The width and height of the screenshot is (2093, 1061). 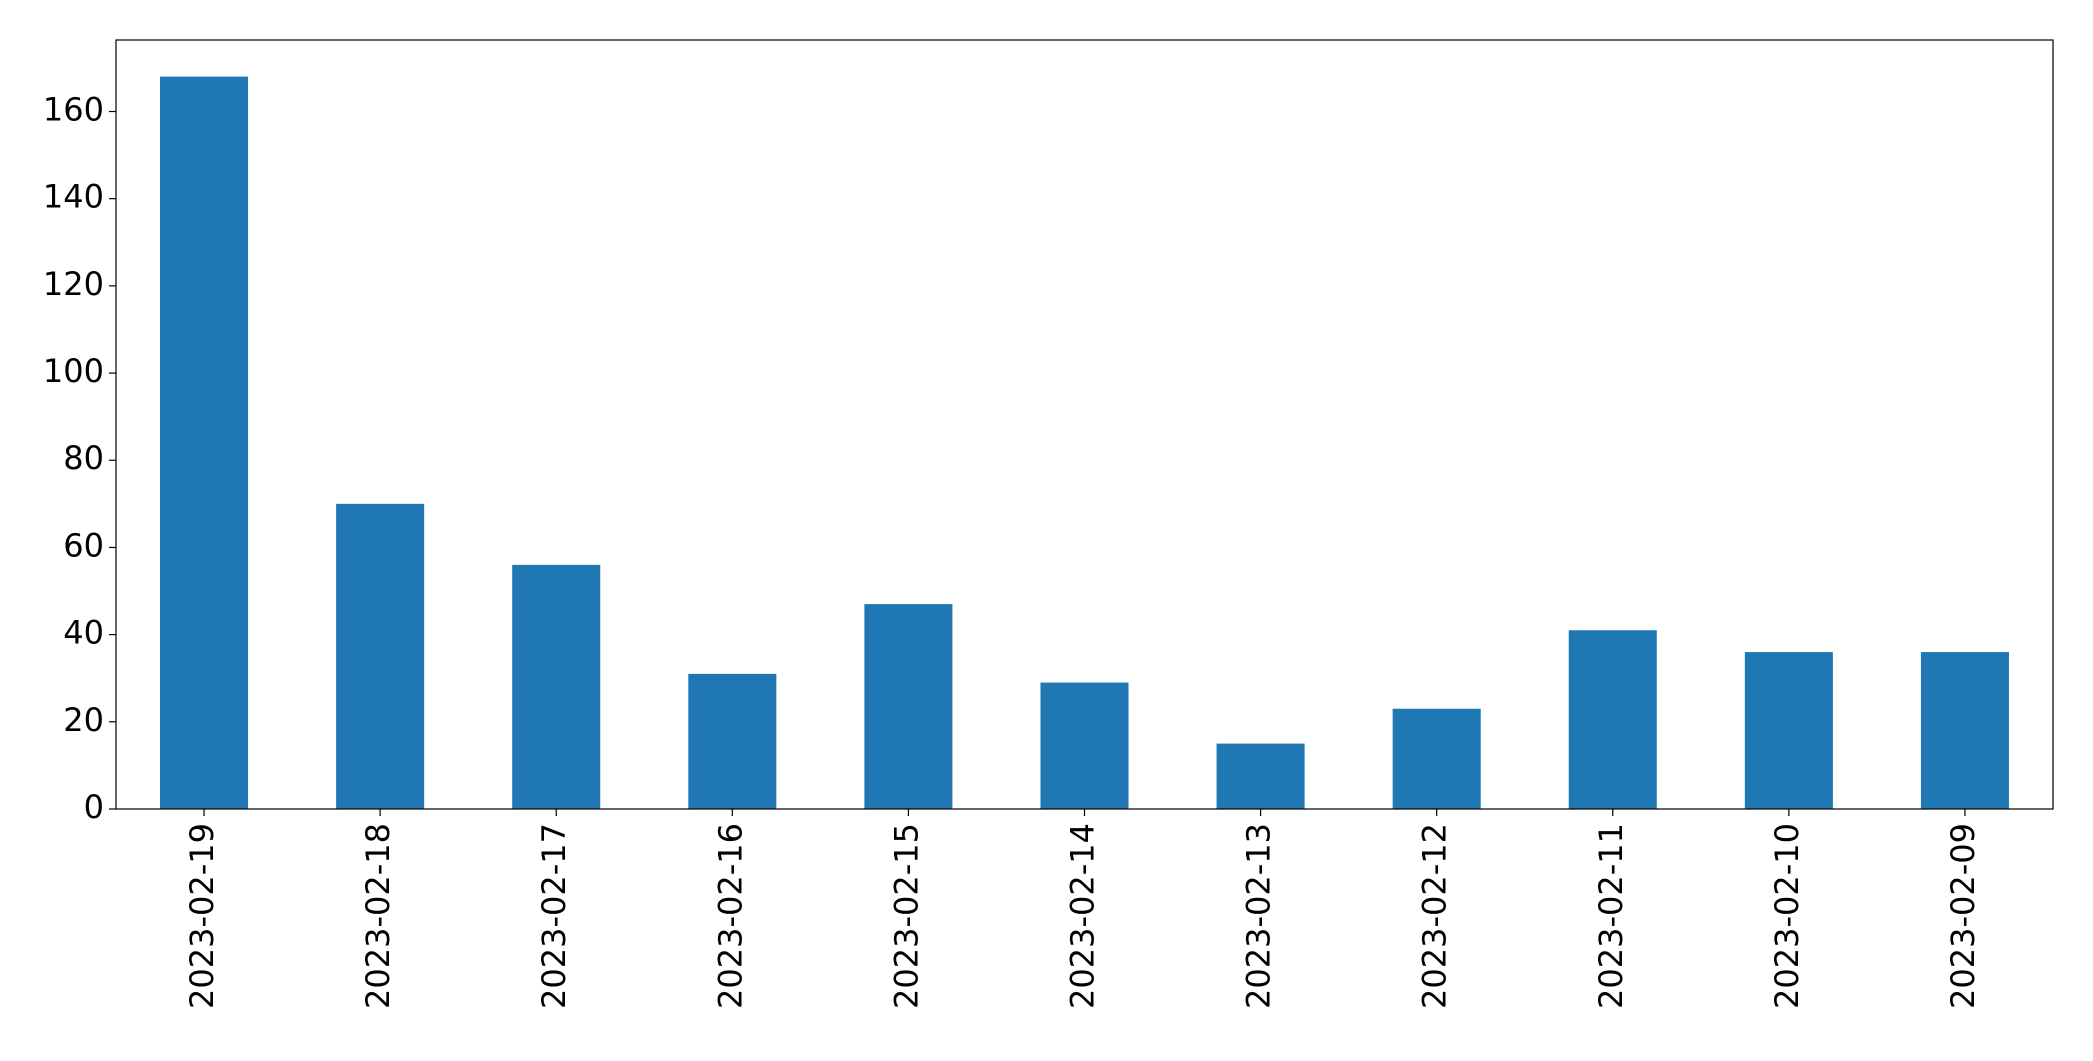 I want to click on x-tick-label: 2023-02-17, so click(x=554, y=916).